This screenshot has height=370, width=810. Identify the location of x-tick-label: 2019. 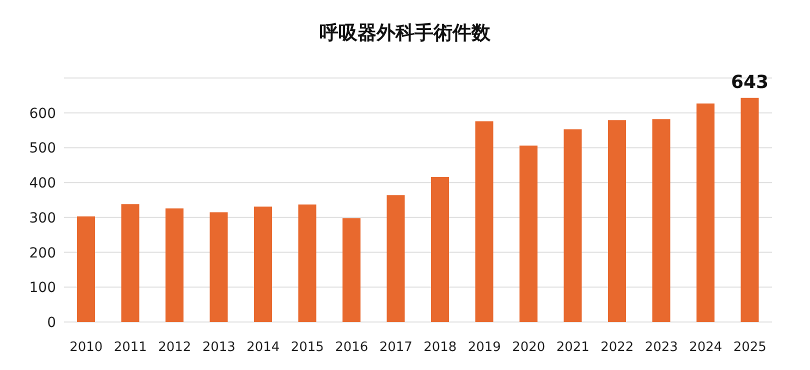
(484, 348).